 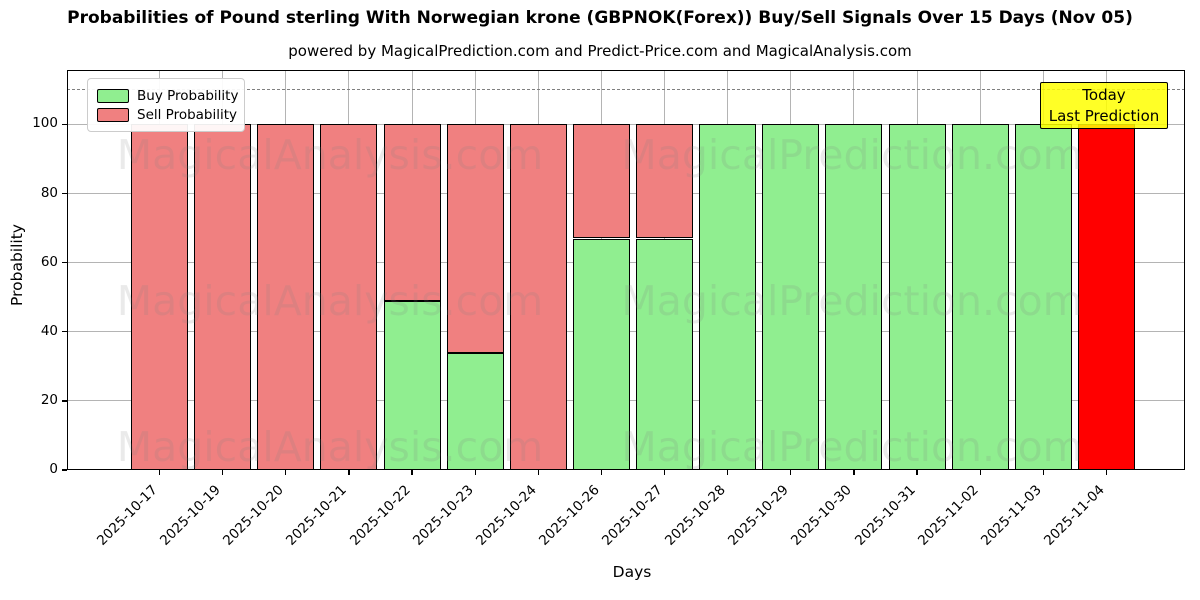 What do you see at coordinates (317, 515) in the screenshot?
I see `x-tick-label: 2025-10-21` at bounding box center [317, 515].